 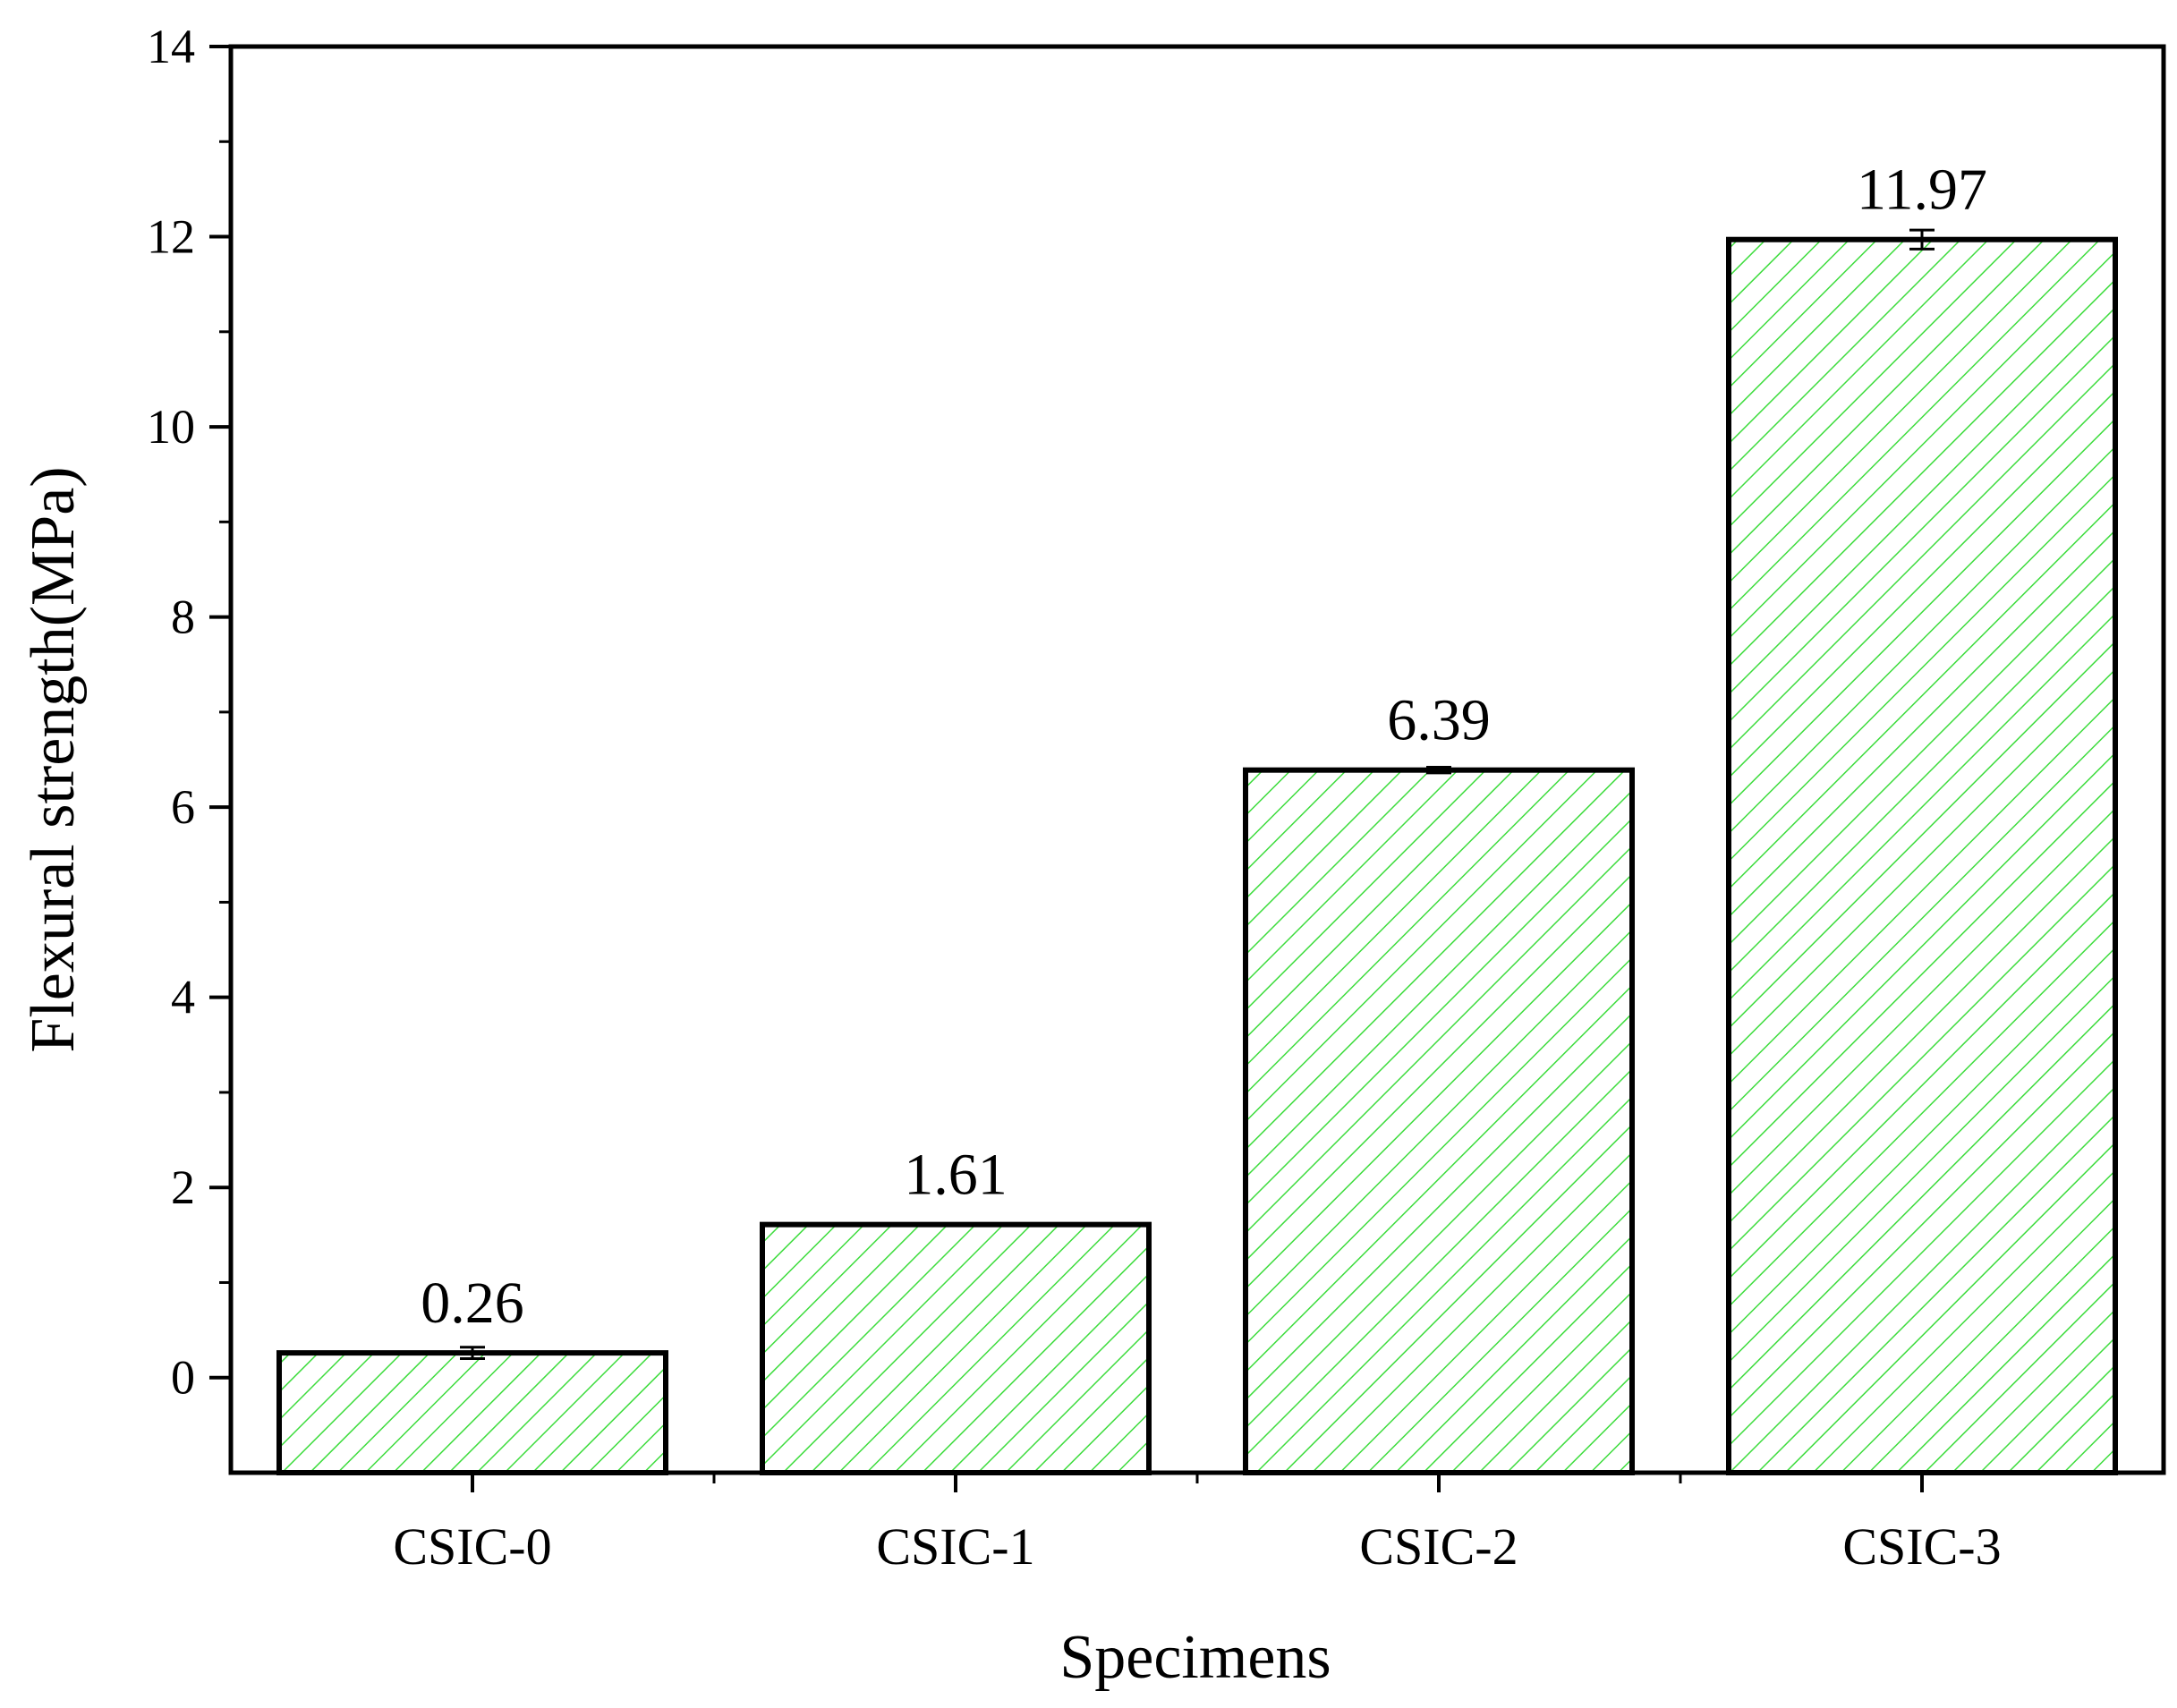 I want to click on x-tick-label-csic-1: CSIC-1, so click(x=955, y=1546).